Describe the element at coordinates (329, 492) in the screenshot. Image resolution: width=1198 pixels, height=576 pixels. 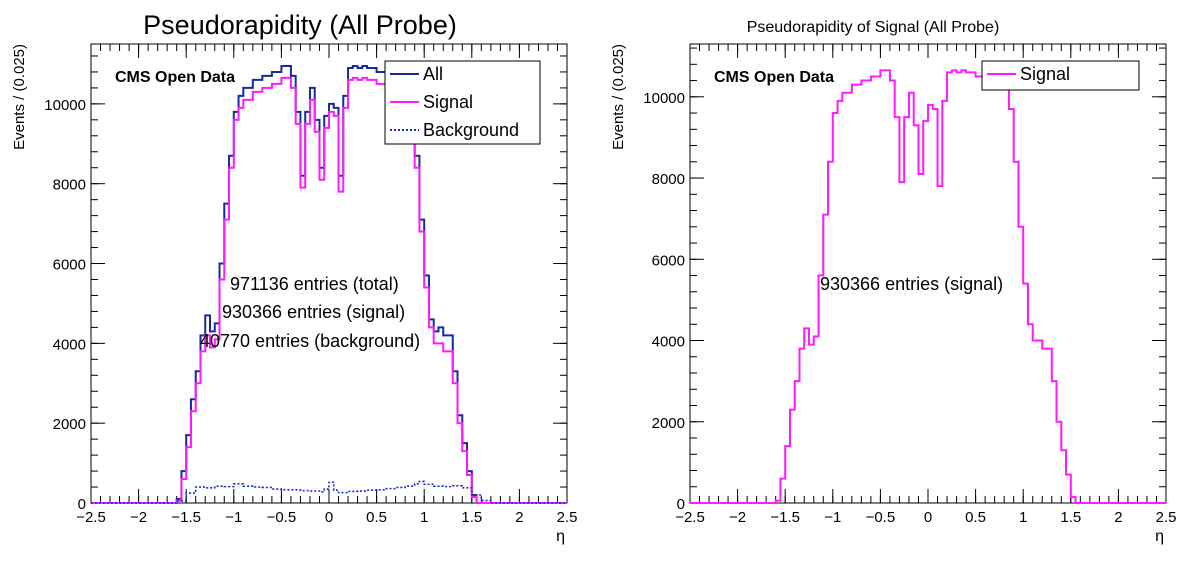
I see `series-background` at that location.